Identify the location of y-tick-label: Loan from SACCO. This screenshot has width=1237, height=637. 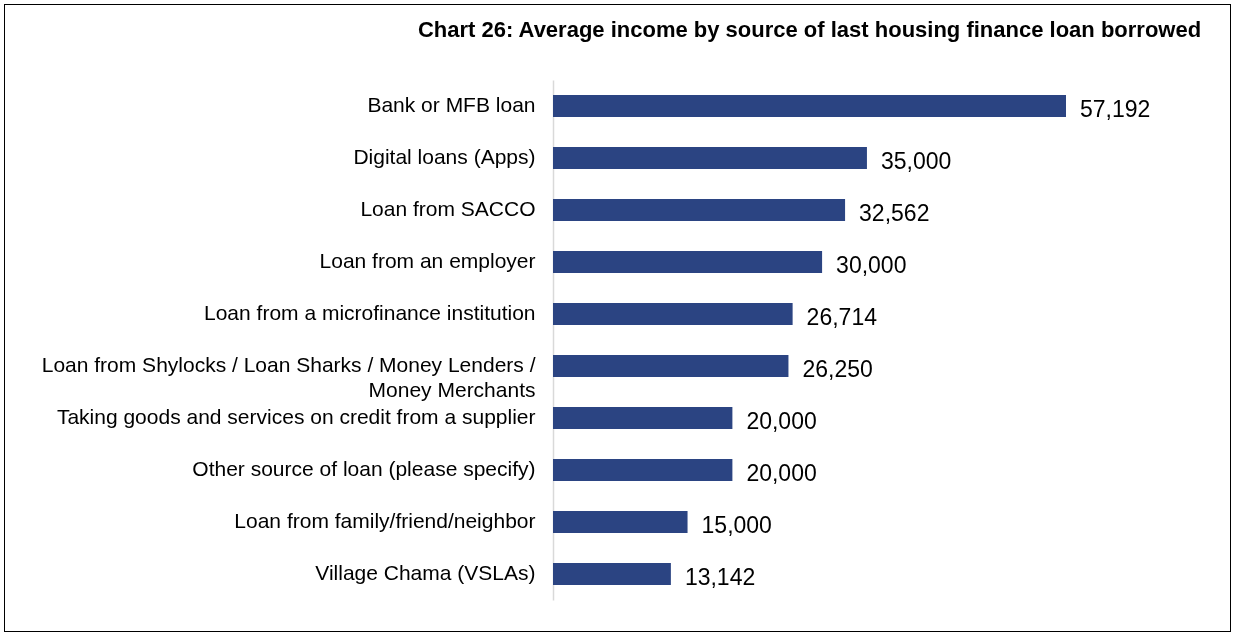
(448, 208).